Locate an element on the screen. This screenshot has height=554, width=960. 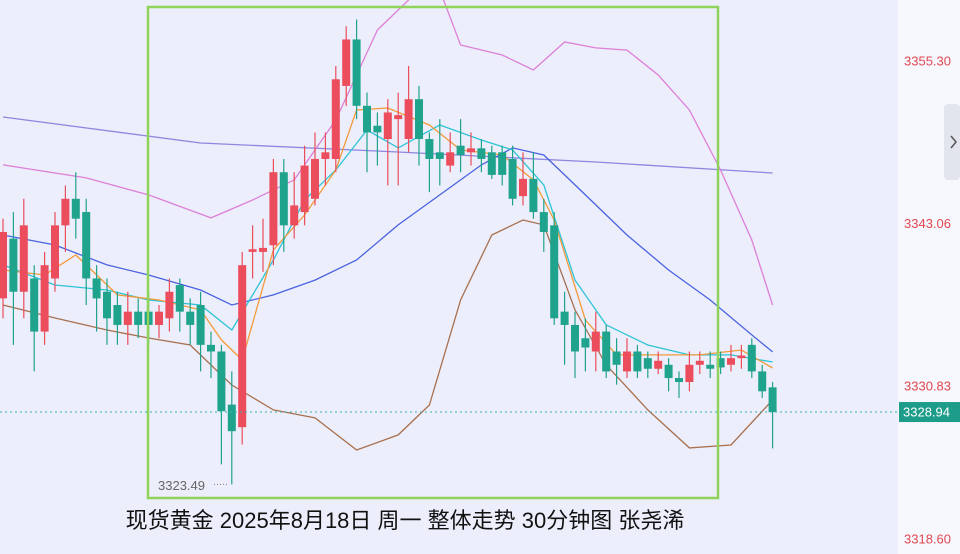
last-price-label: 3328.94 is located at coordinates (926, 411).